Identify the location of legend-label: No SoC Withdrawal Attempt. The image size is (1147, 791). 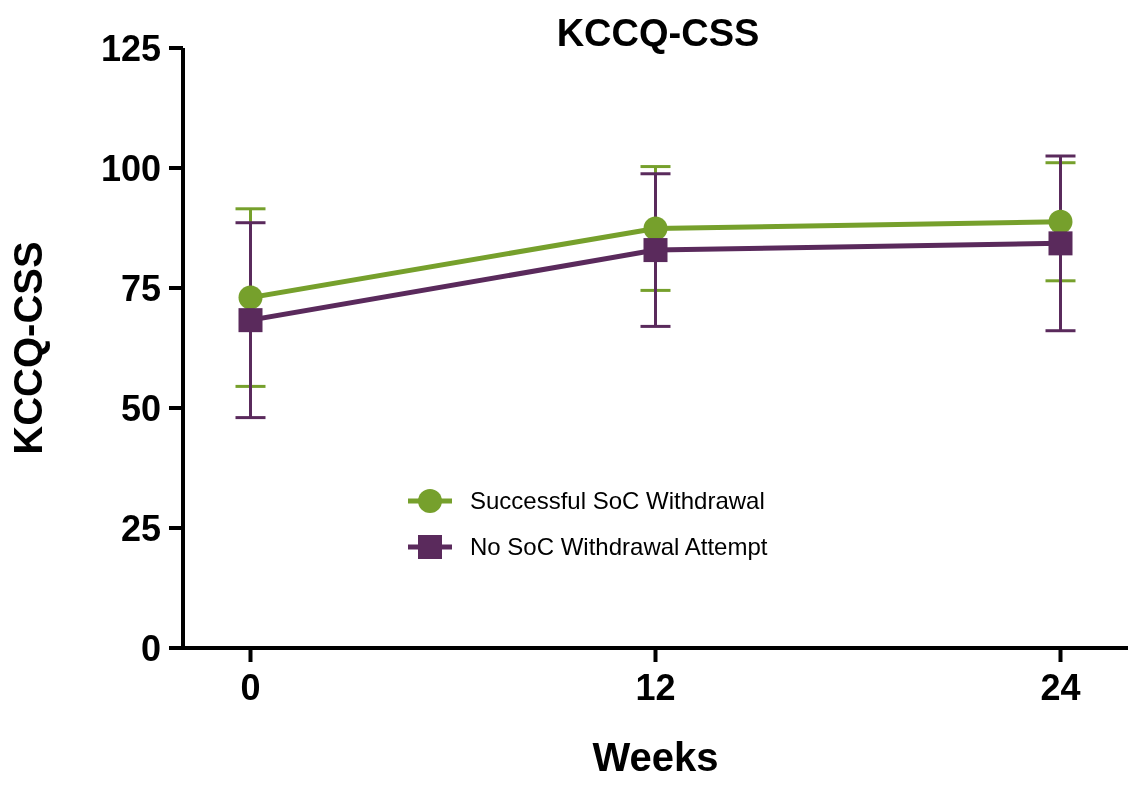
(619, 547).